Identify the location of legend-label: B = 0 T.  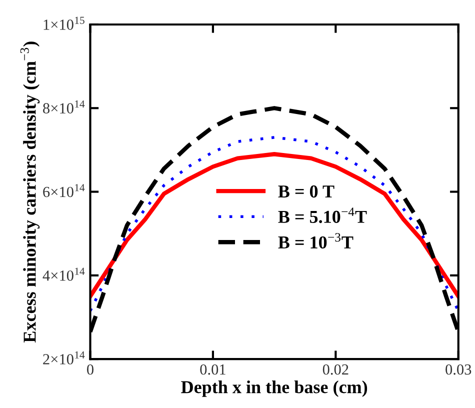
(306, 191).